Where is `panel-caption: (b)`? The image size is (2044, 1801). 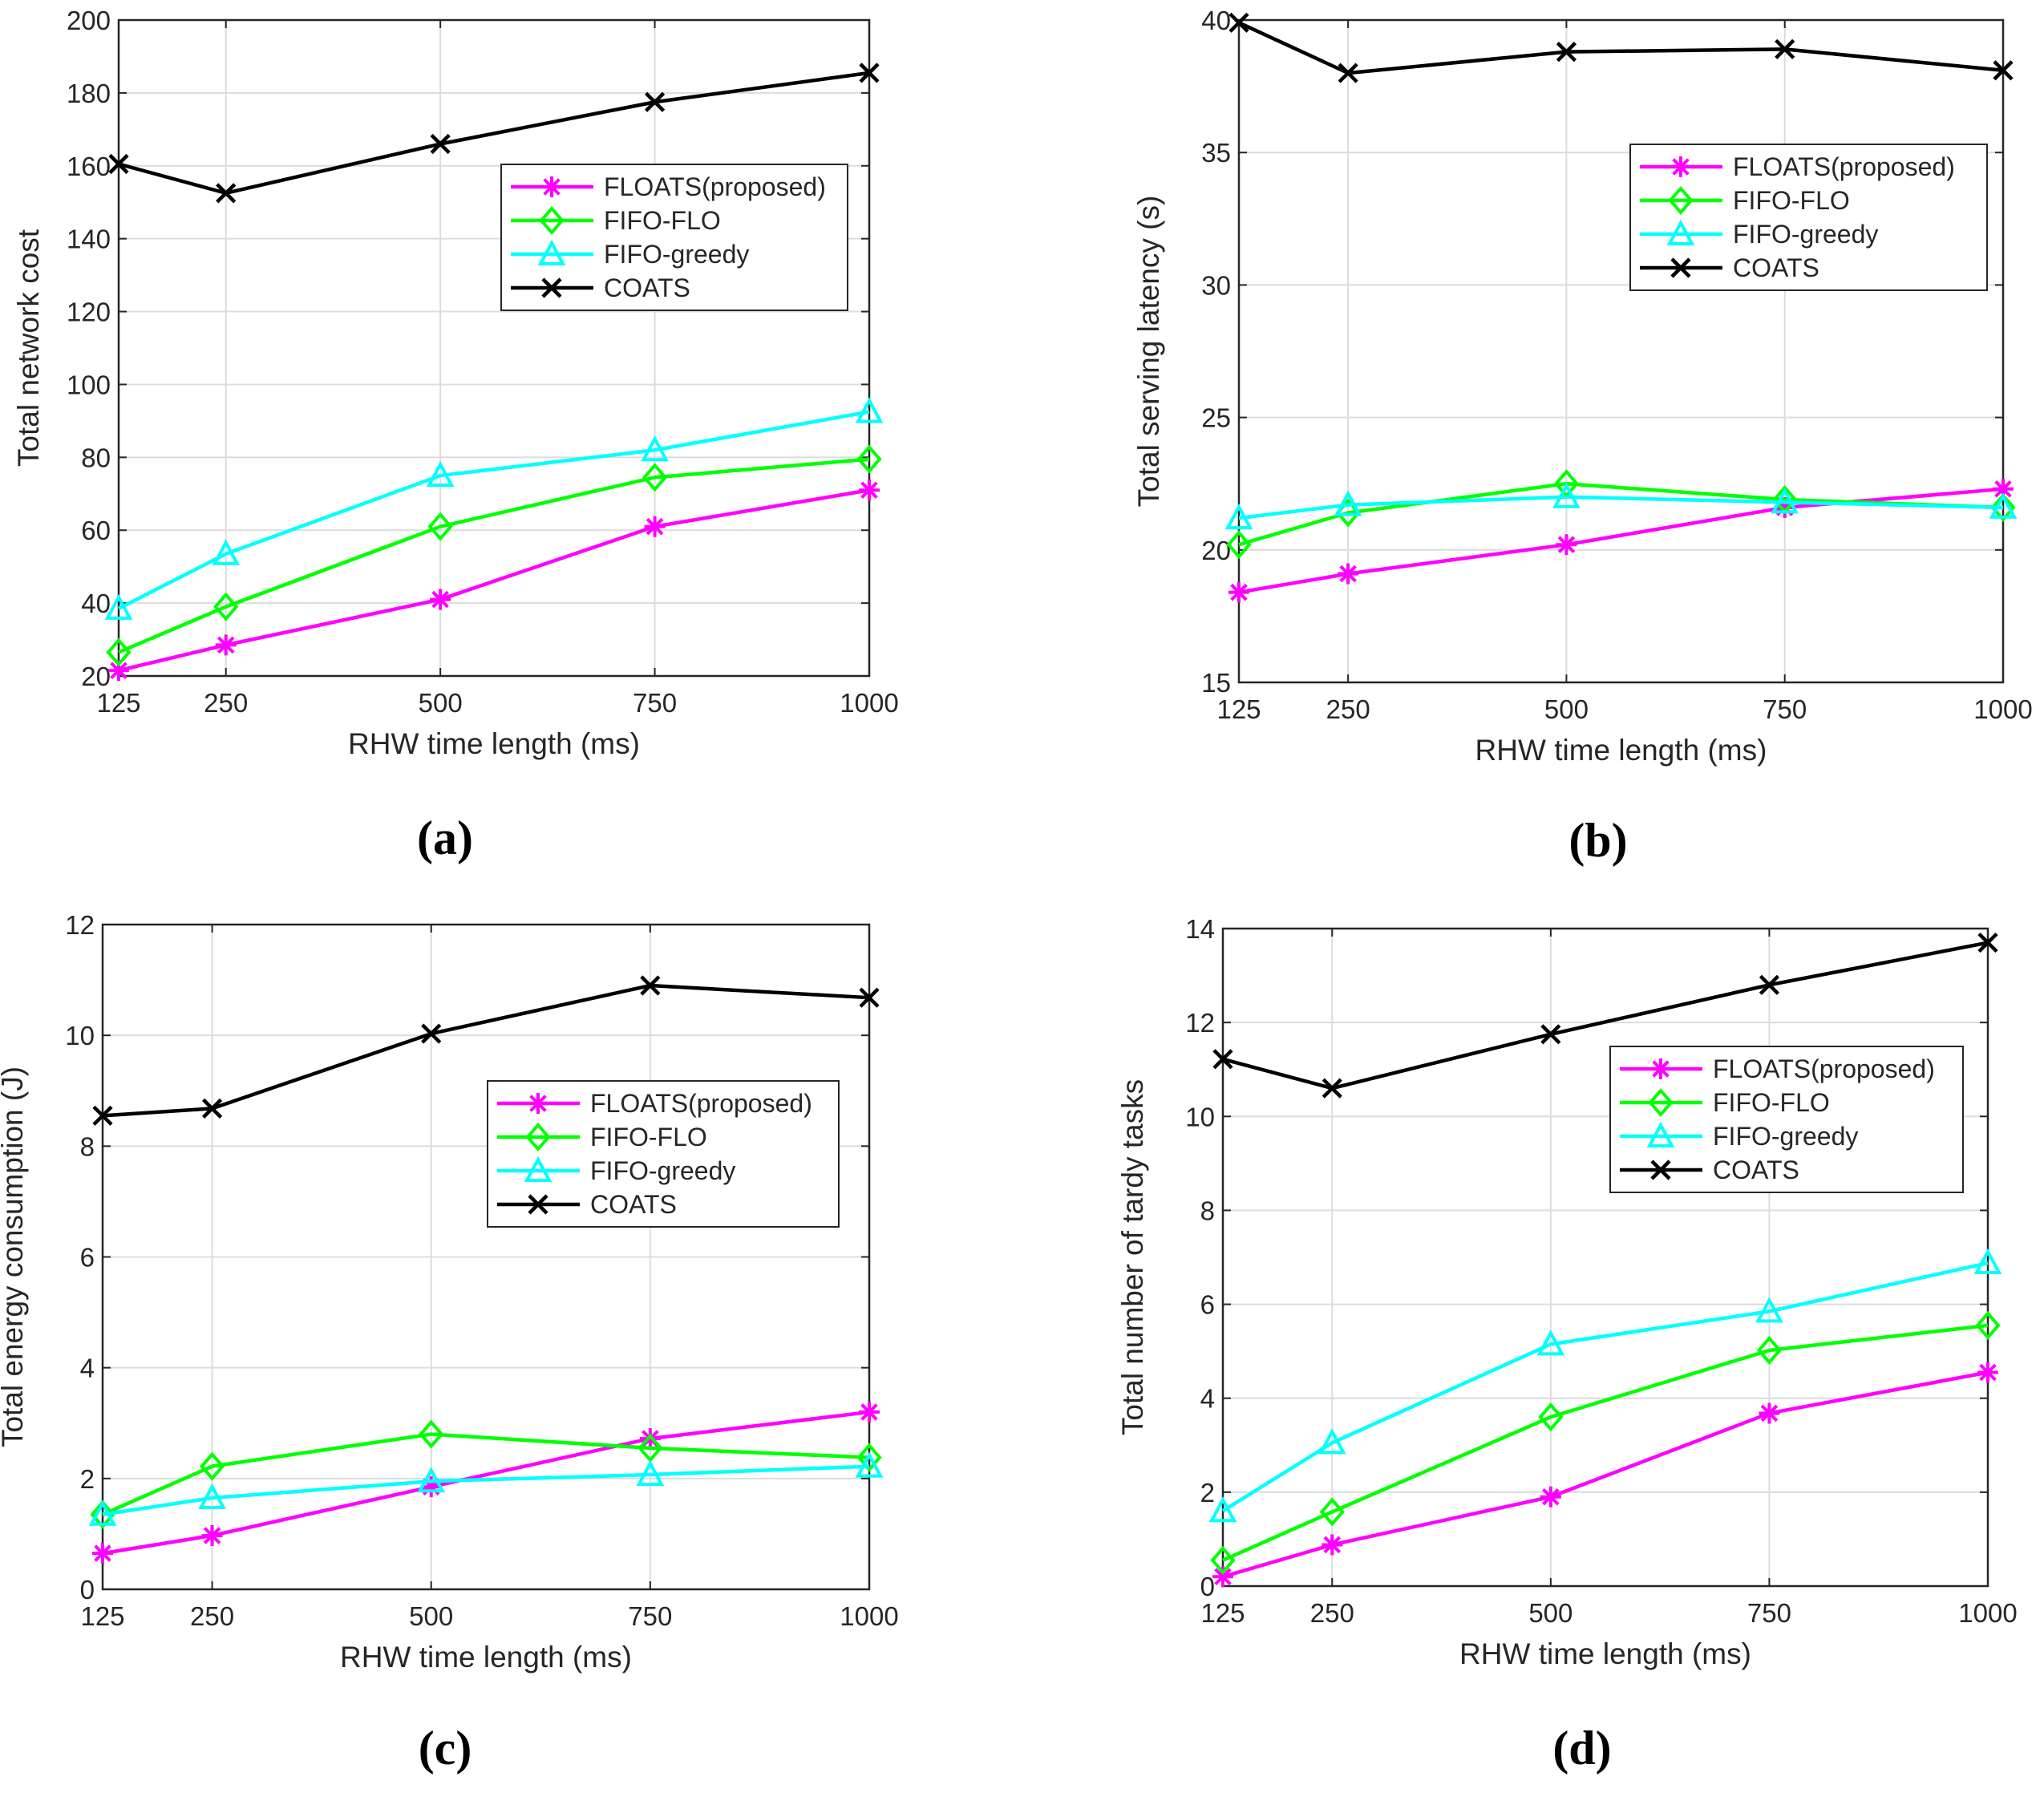
panel-caption: (b) is located at coordinates (1597, 840).